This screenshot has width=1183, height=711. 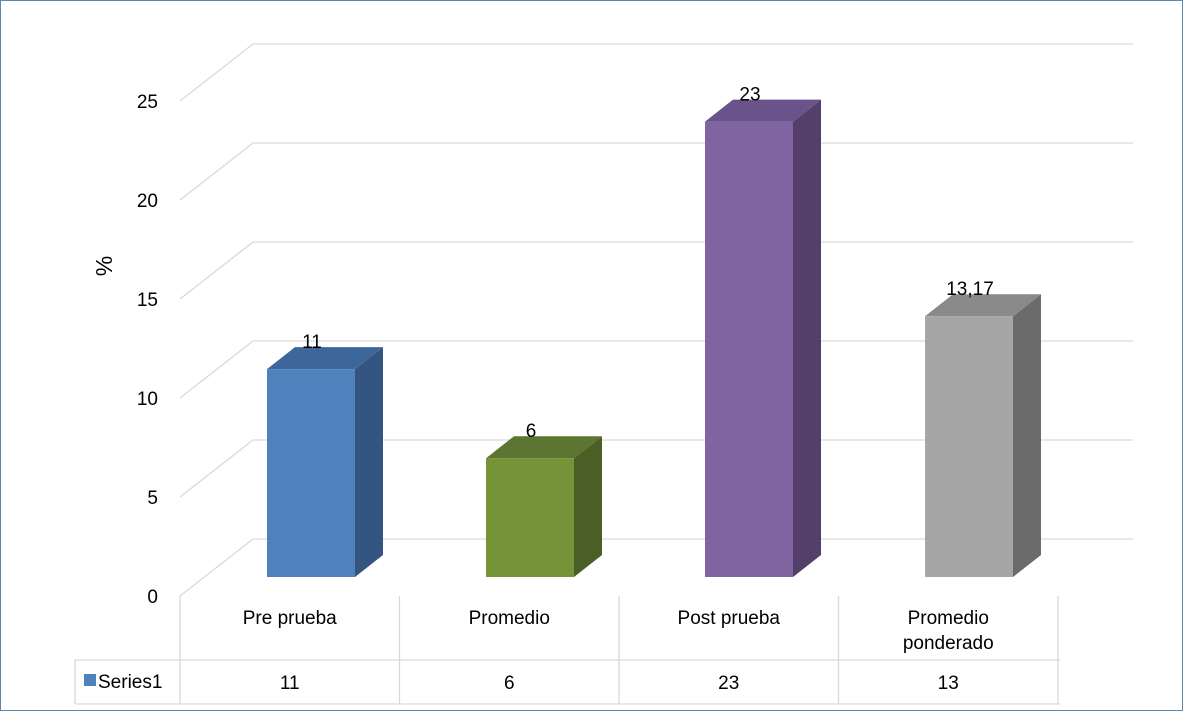 What do you see at coordinates (509, 683) in the screenshot?
I see `table-value: 6` at bounding box center [509, 683].